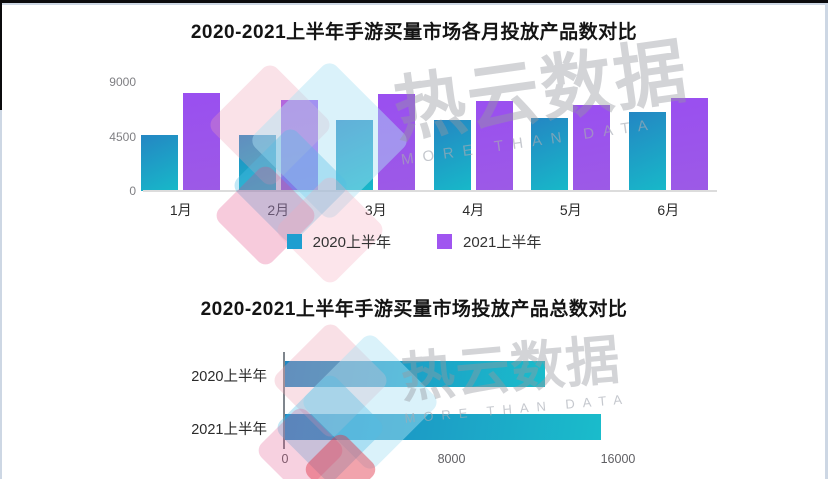 Image resolution: width=828 pixels, height=479 pixels. I want to click on bar-2020上半年-3月, so click(355, 155).